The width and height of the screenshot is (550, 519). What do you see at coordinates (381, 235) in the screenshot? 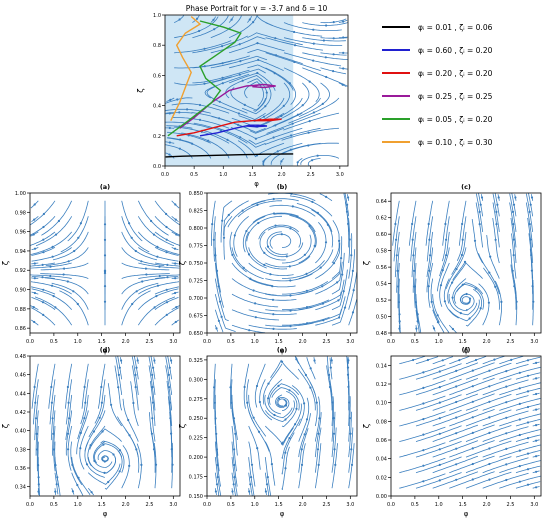
I see `y-tick-label: 0.60` at bounding box center [381, 235].